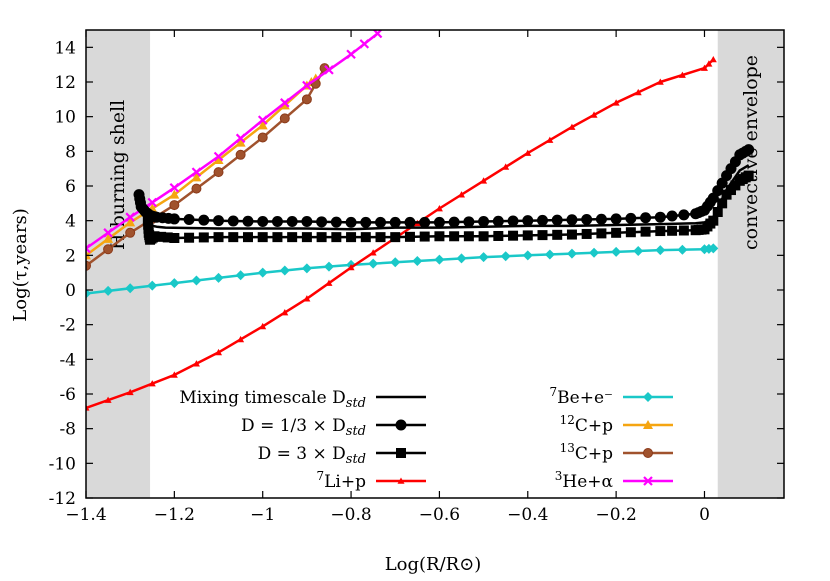 The height and width of the screenshot is (581, 830). I want to click on legend-entry-4: 7Li+p, so click(371, 480).